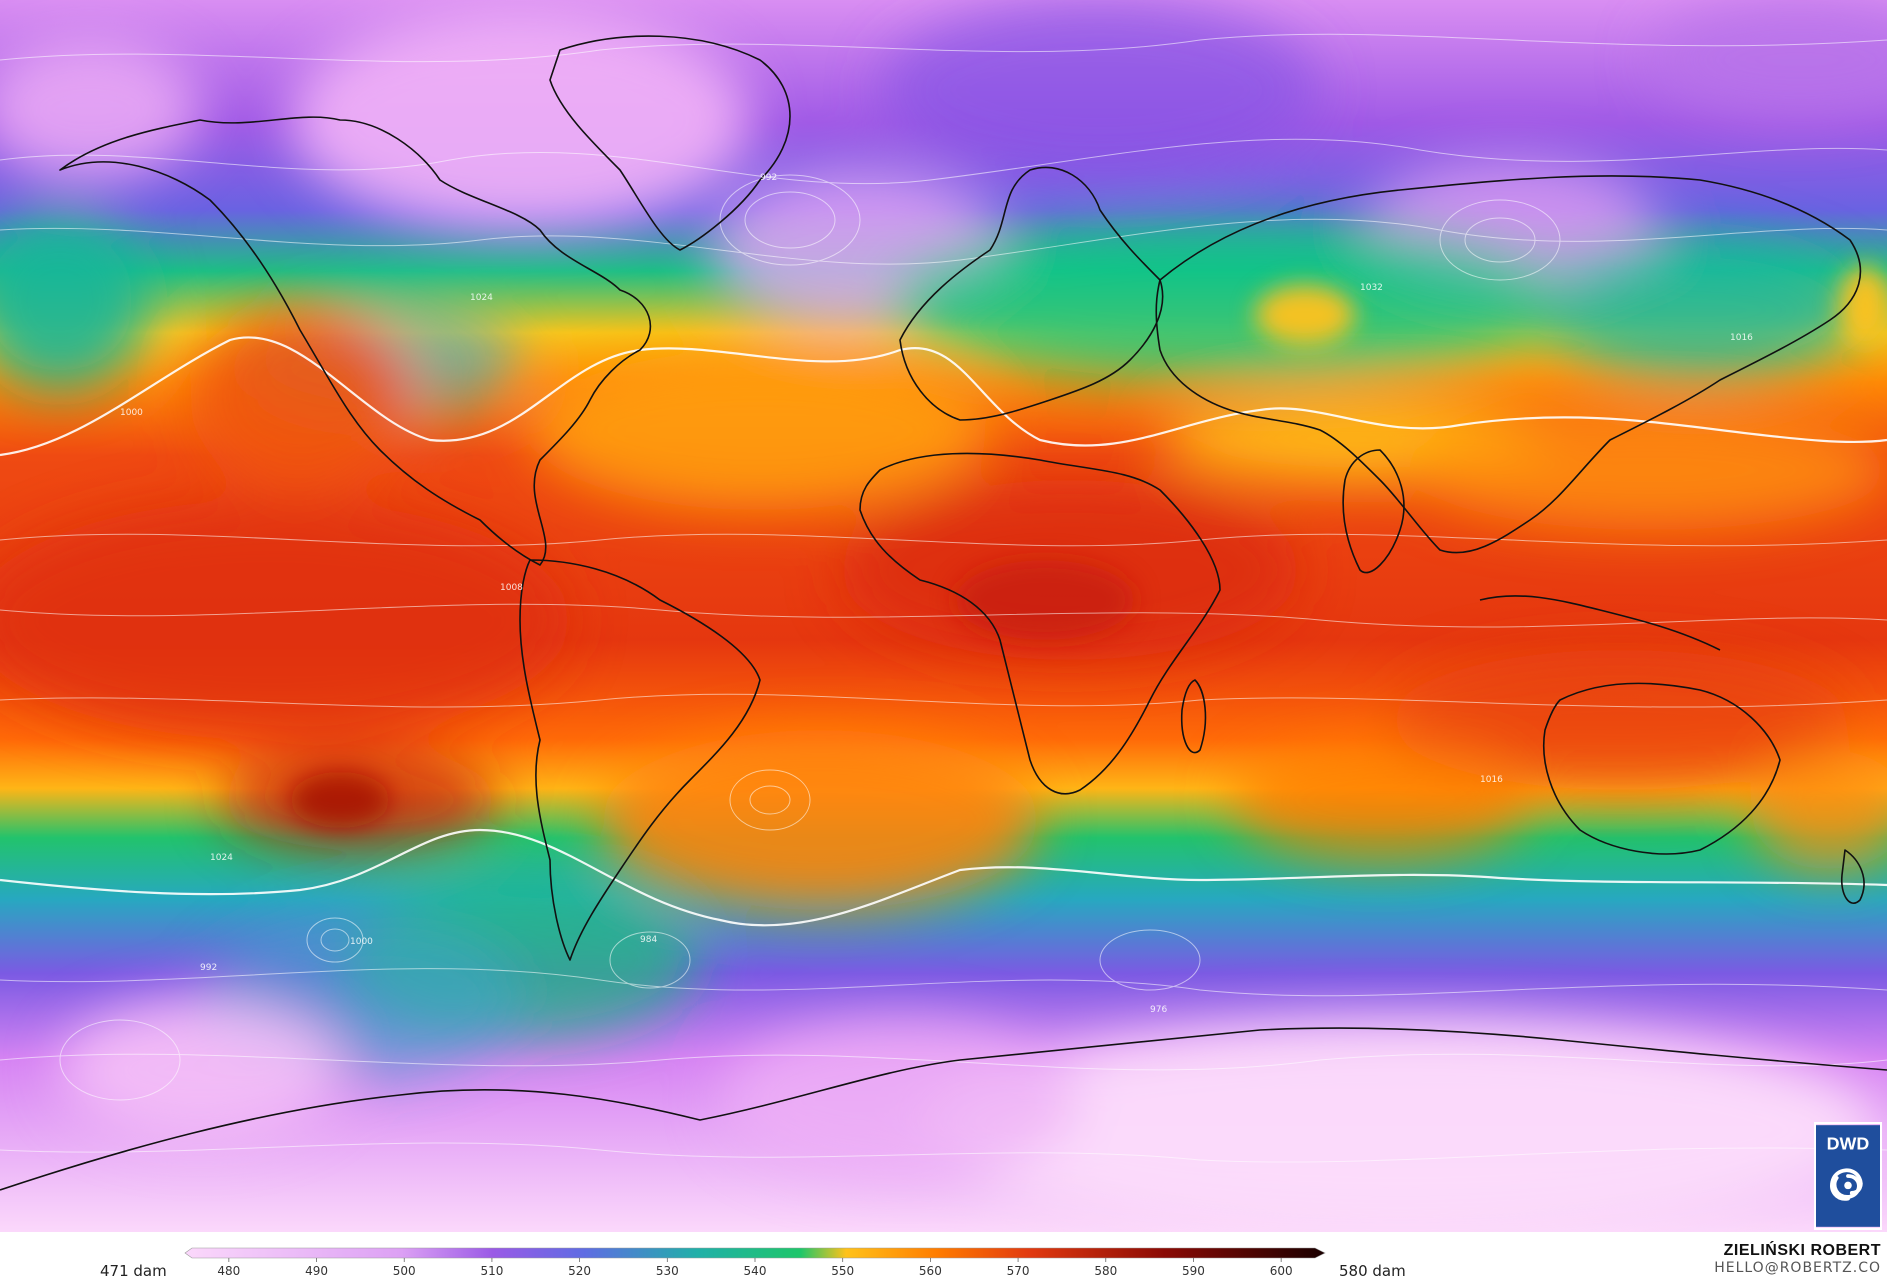  I want to click on colorbar-tick-label: 590, so click(1193, 1271).